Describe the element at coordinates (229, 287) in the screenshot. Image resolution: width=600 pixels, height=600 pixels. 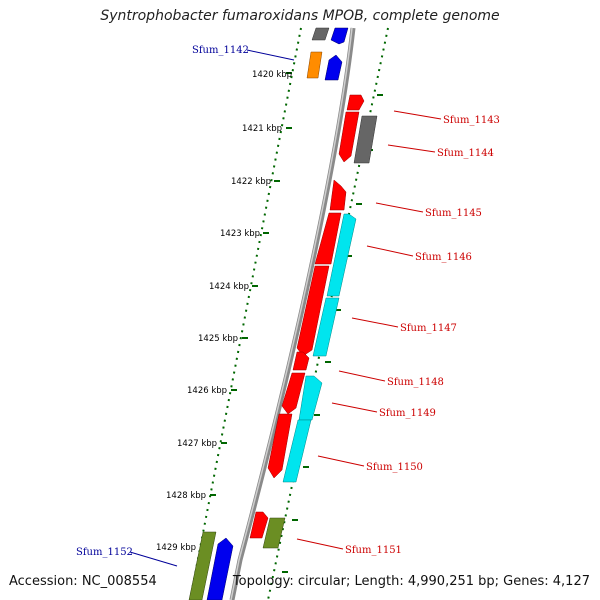
I see `tick-label: 1424 kbp` at that location.